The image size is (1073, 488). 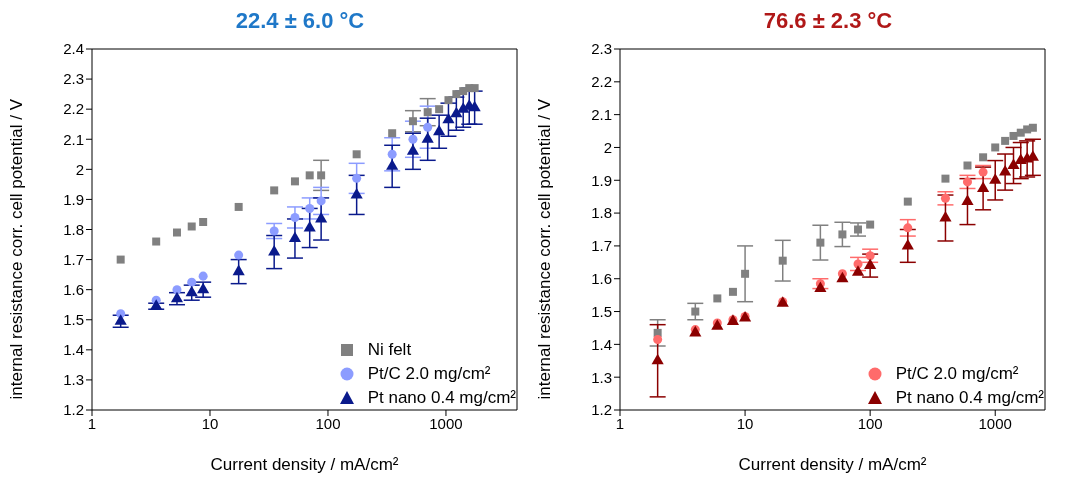 What do you see at coordinates (828, 21) in the screenshot?
I see `chart-title: 76.6 ± 2.3 °C` at bounding box center [828, 21].